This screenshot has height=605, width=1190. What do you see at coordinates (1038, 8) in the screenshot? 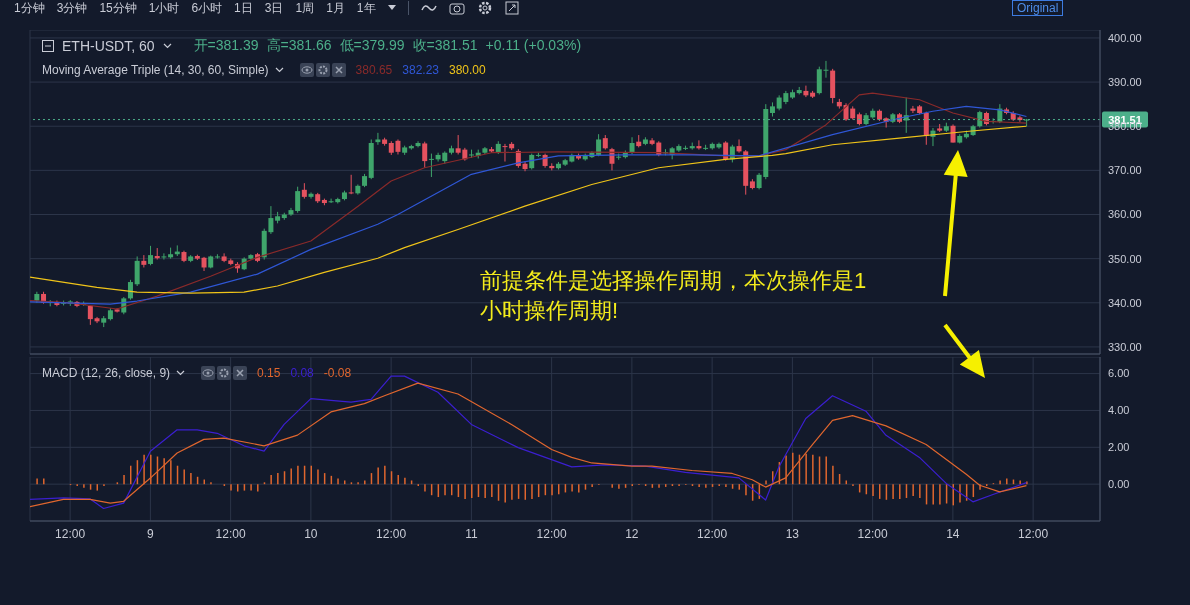
I see `text: Original` at bounding box center [1038, 8].